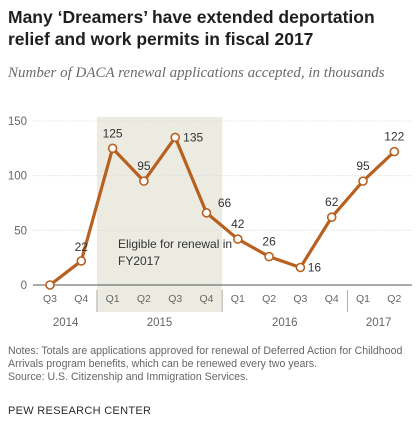 This screenshot has width=420, height=433. I want to click on year-label: 2016, so click(285, 323).